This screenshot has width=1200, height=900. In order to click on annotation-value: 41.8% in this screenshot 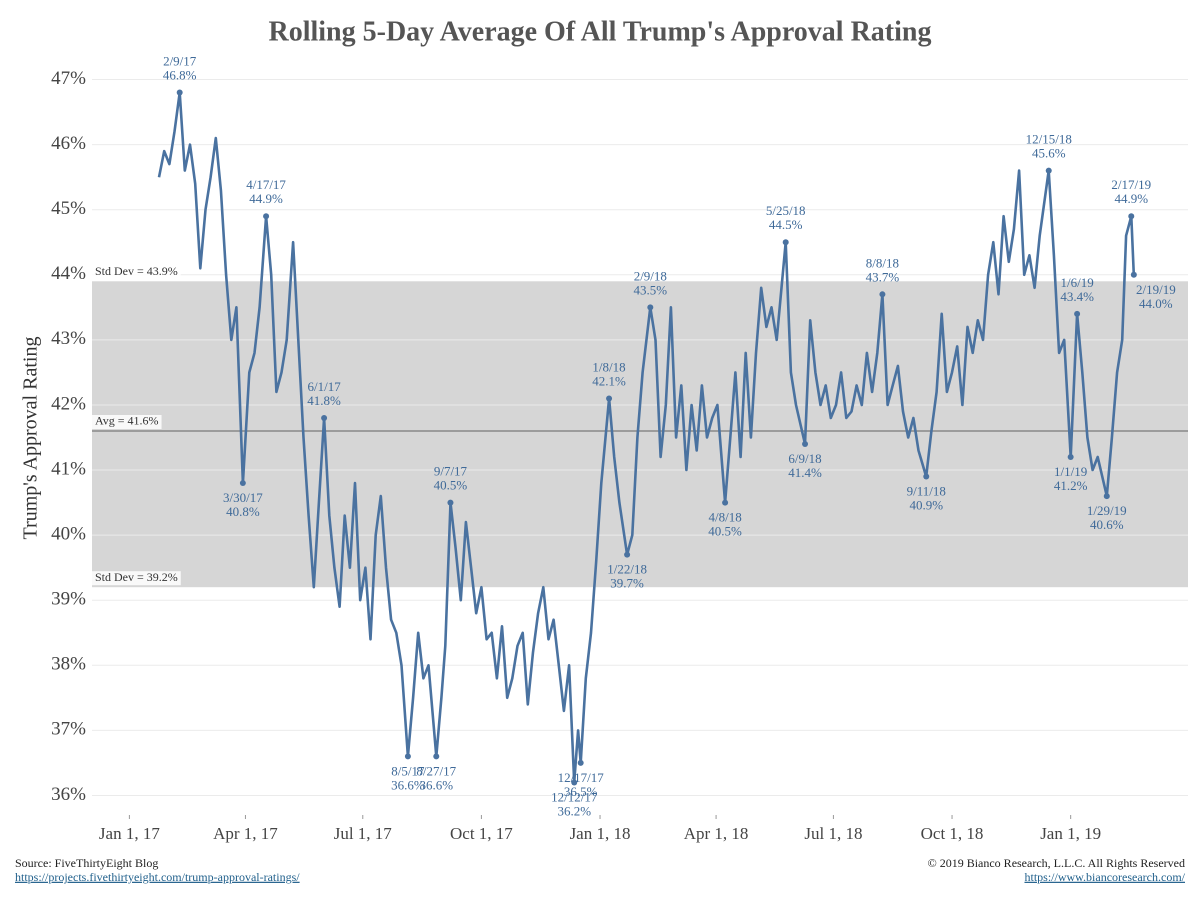, I will do `click(324, 400)`.